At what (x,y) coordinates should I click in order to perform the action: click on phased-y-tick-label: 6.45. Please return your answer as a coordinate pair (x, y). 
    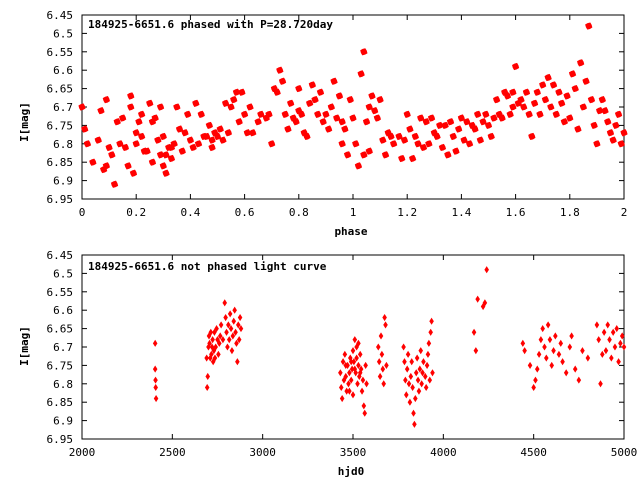
    Looking at the image, I should click on (60, 15).